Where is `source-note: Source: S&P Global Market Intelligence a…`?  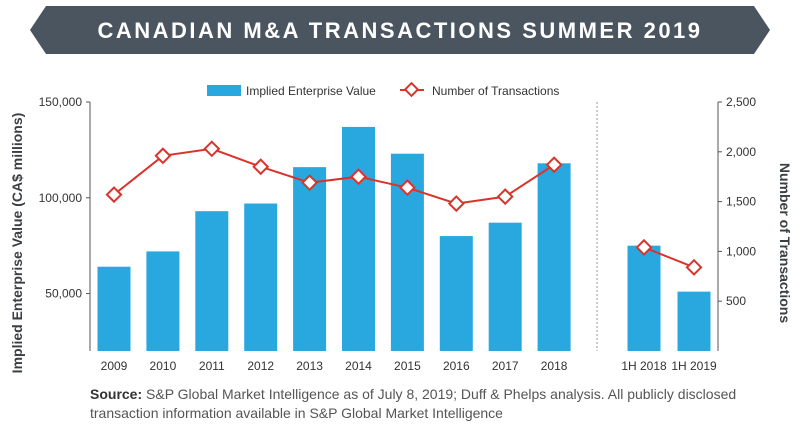 source-note: Source: S&P Global Market Intelligence a… is located at coordinates (435, 404).